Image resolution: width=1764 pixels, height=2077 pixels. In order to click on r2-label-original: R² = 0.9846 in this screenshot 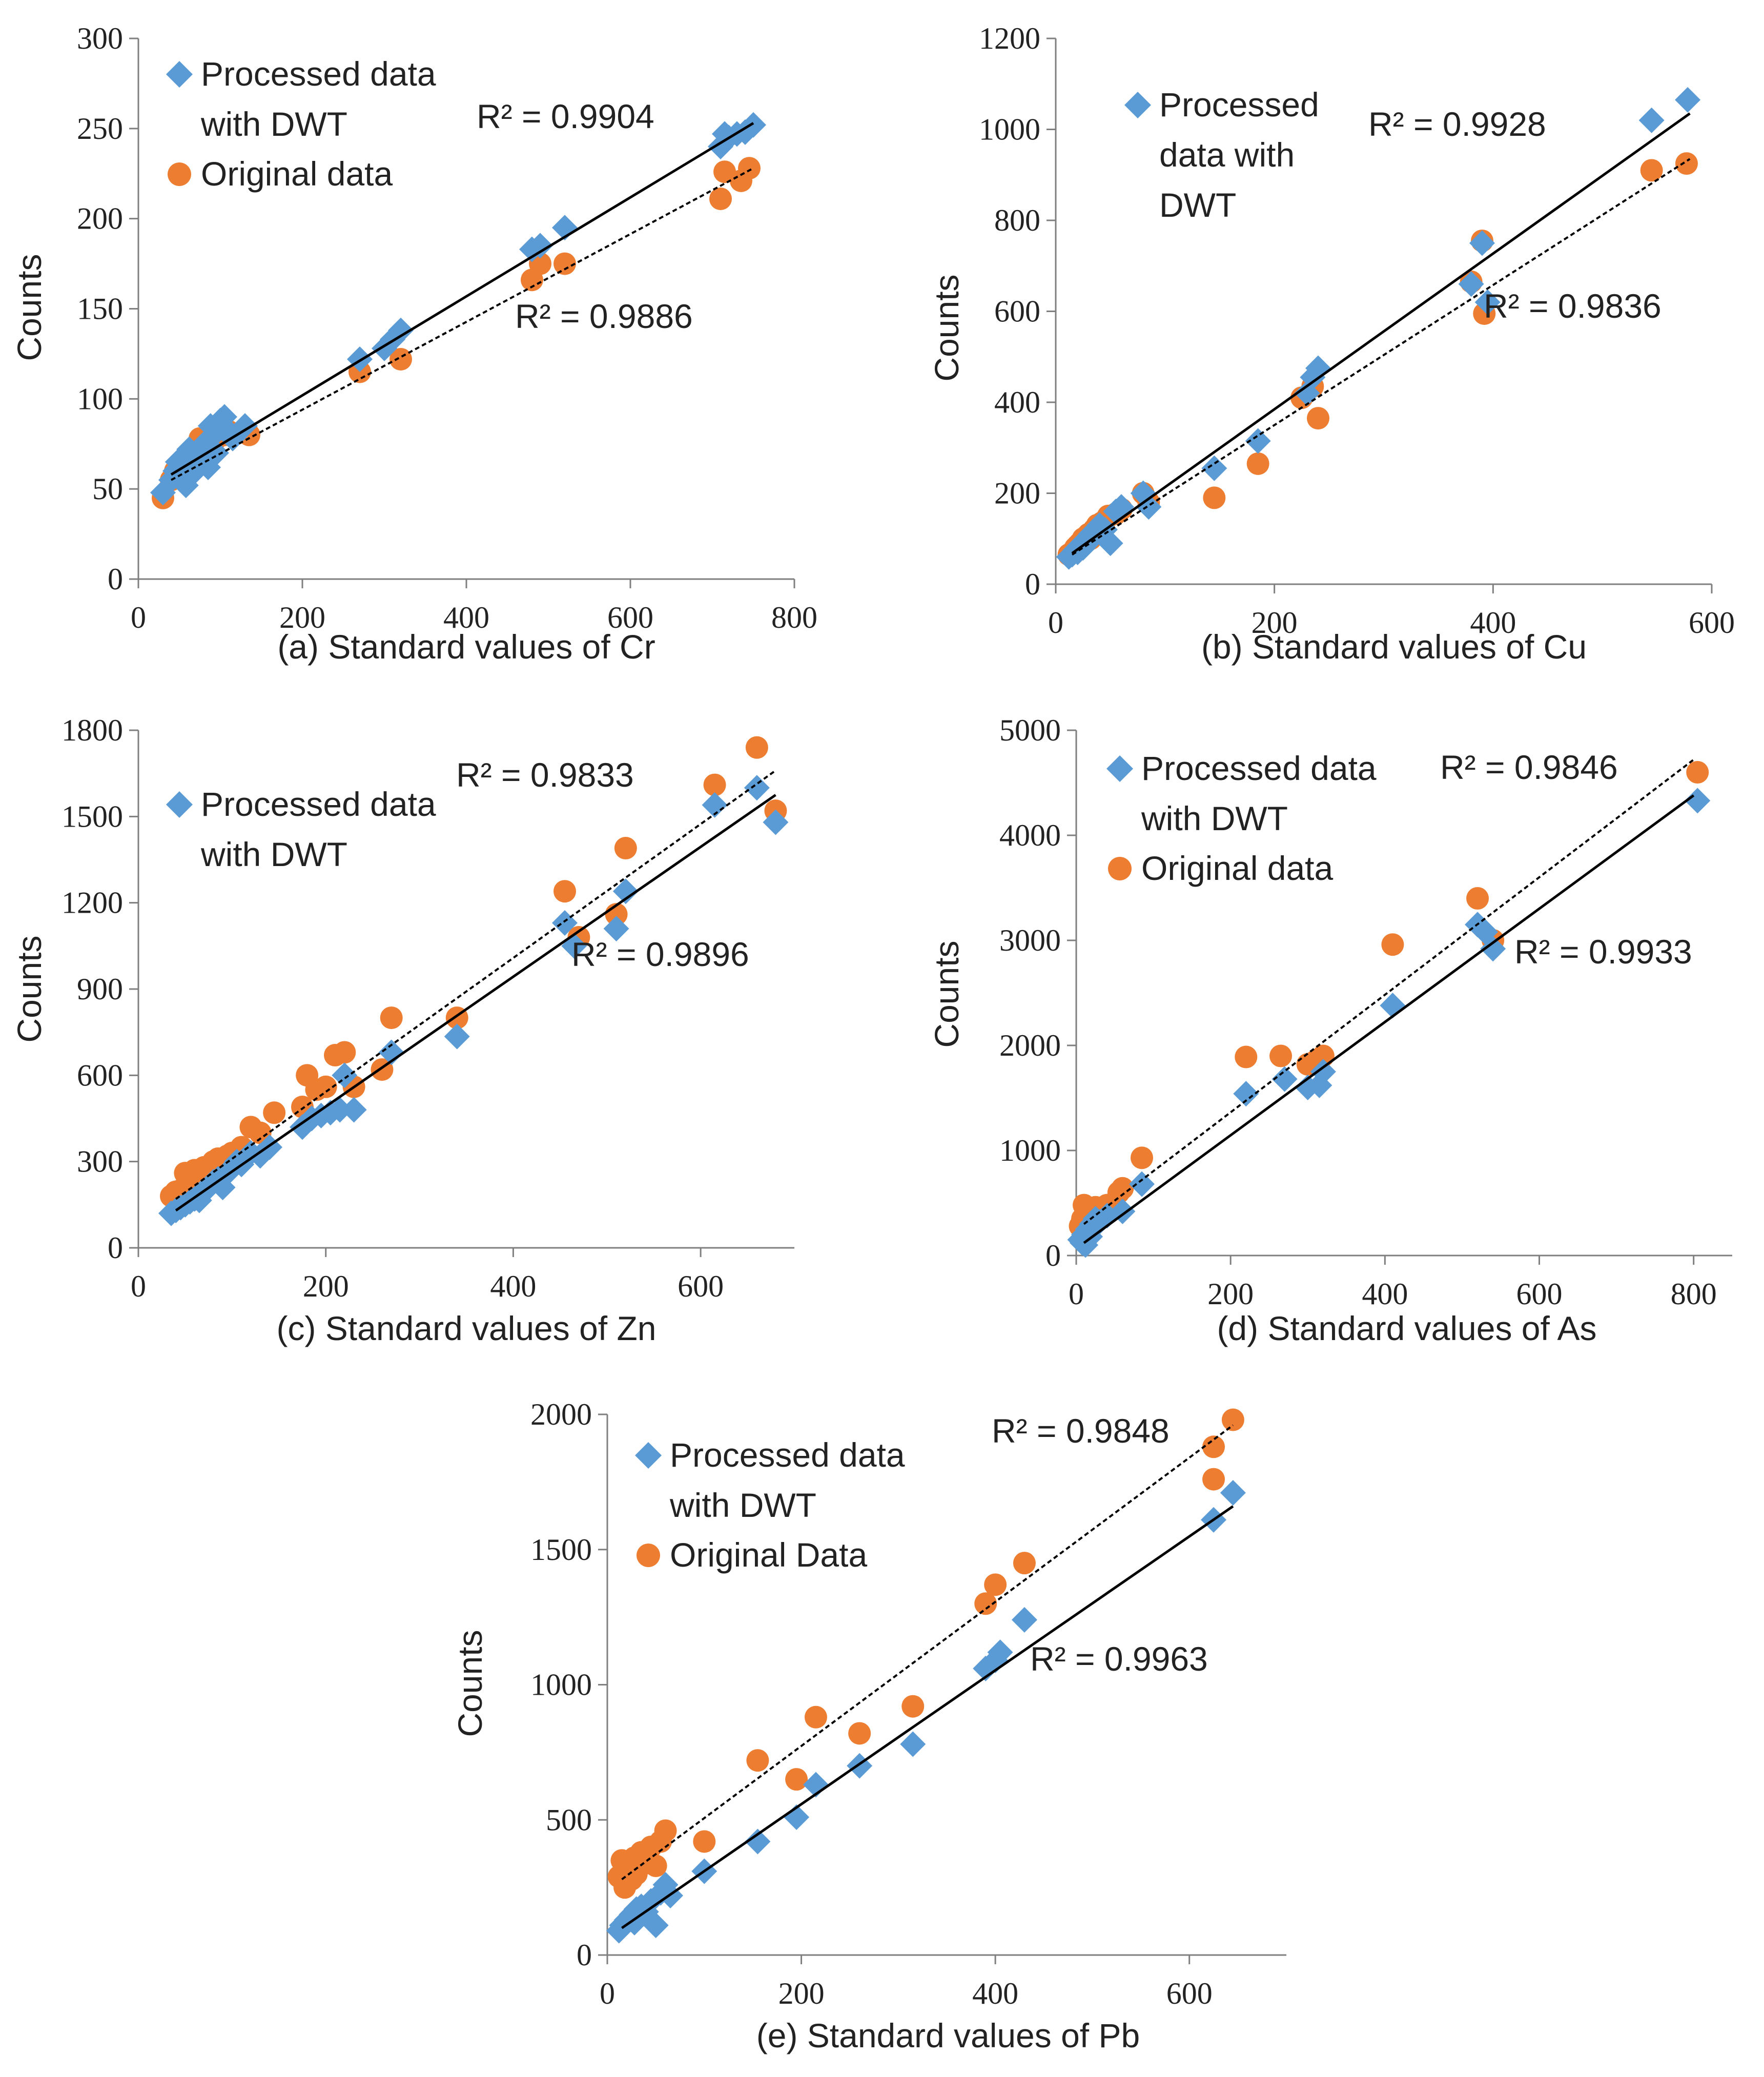, I will do `click(1529, 767)`.